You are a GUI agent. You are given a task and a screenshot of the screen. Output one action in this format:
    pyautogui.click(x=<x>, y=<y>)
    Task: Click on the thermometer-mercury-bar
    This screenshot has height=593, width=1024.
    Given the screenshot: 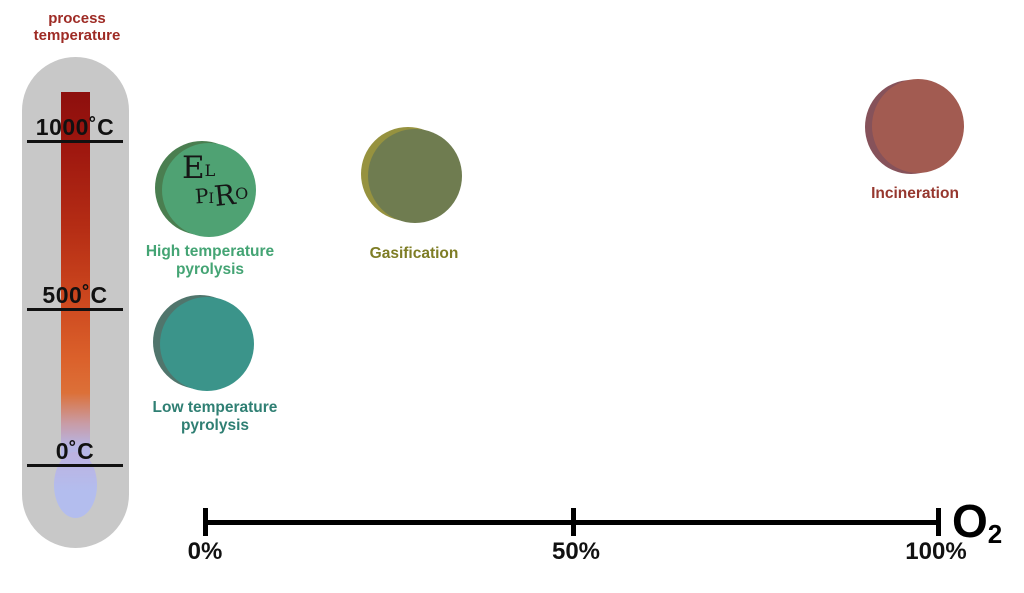 What is the action you would take?
    pyautogui.click(x=75, y=280)
    